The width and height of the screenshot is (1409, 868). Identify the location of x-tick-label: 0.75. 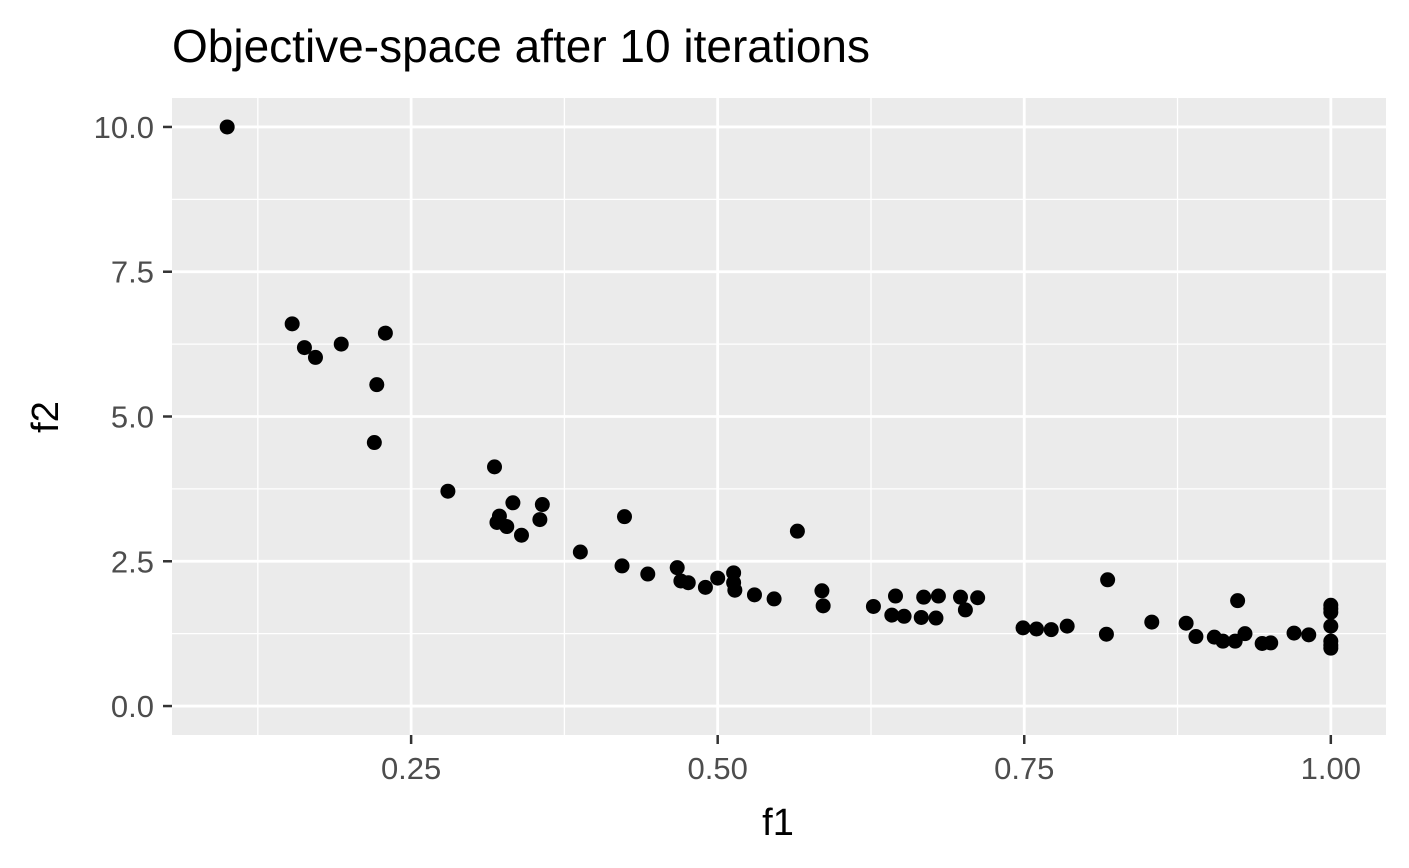
(1024, 768).